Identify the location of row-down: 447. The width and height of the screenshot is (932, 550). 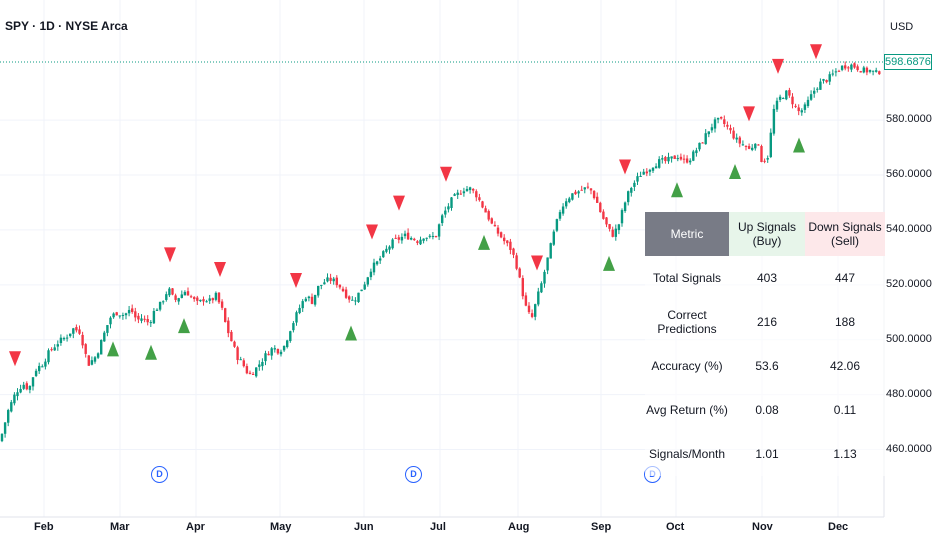
(845, 278).